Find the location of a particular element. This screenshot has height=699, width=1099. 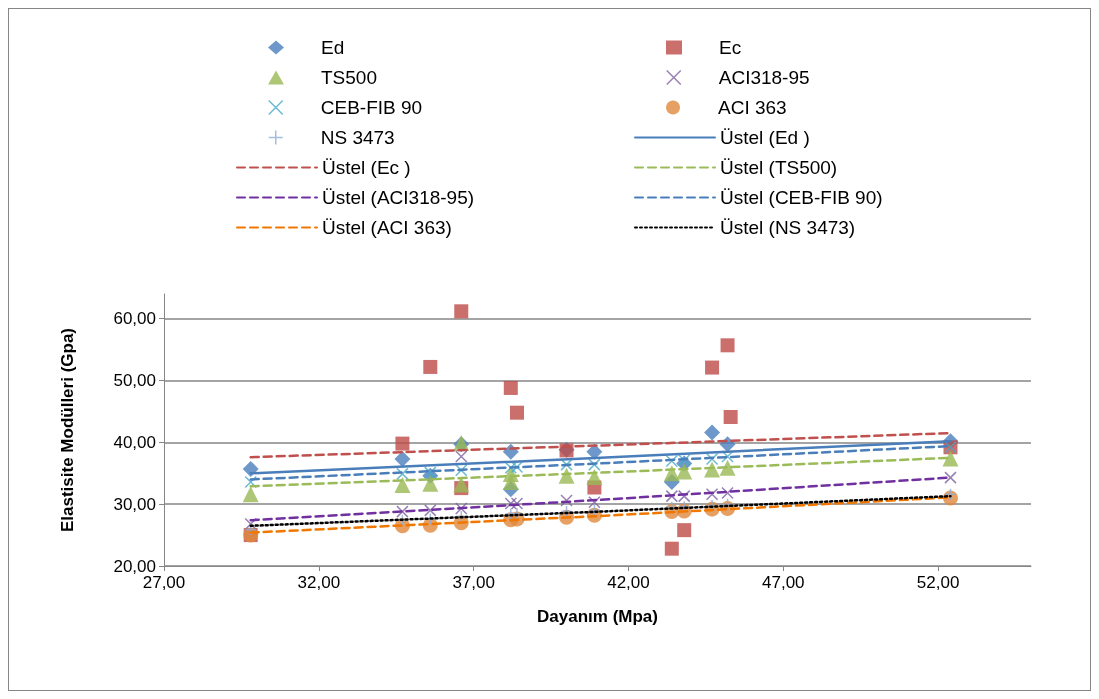

x-tick-label: 47,00 is located at coordinates (783, 582).